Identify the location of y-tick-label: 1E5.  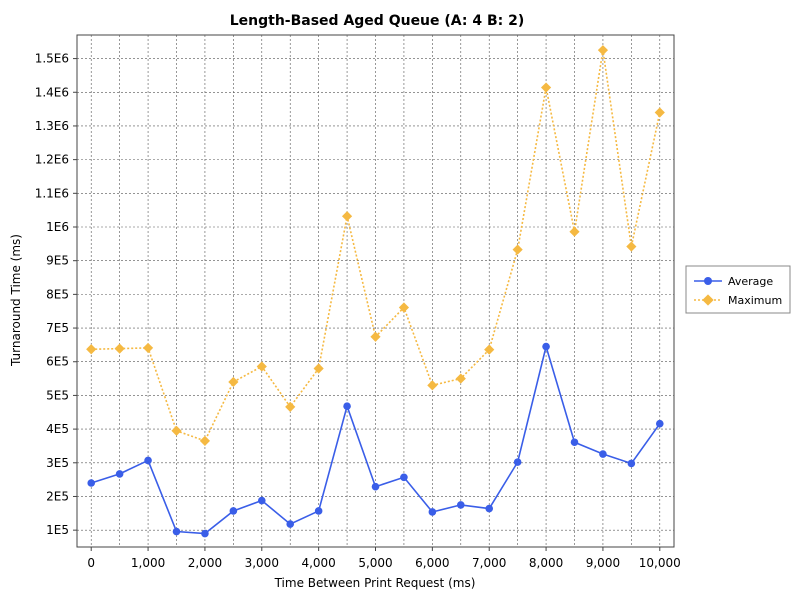
(57, 530).